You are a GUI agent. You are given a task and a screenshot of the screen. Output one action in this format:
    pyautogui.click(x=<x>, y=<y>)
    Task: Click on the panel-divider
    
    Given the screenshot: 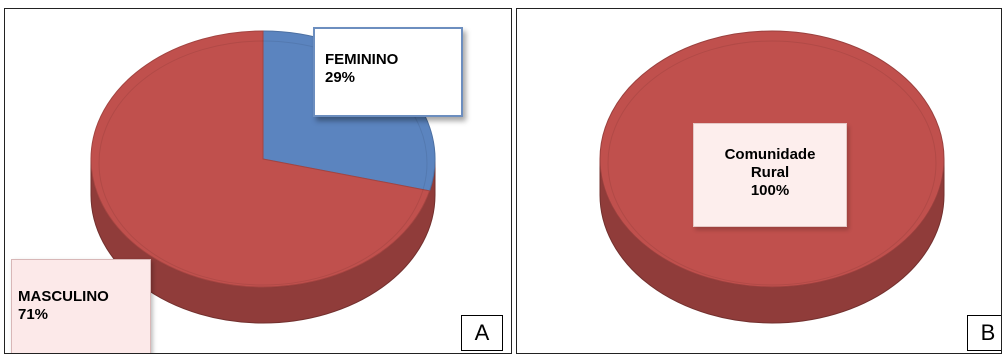 What is the action you would take?
    pyautogui.click(x=514, y=181)
    